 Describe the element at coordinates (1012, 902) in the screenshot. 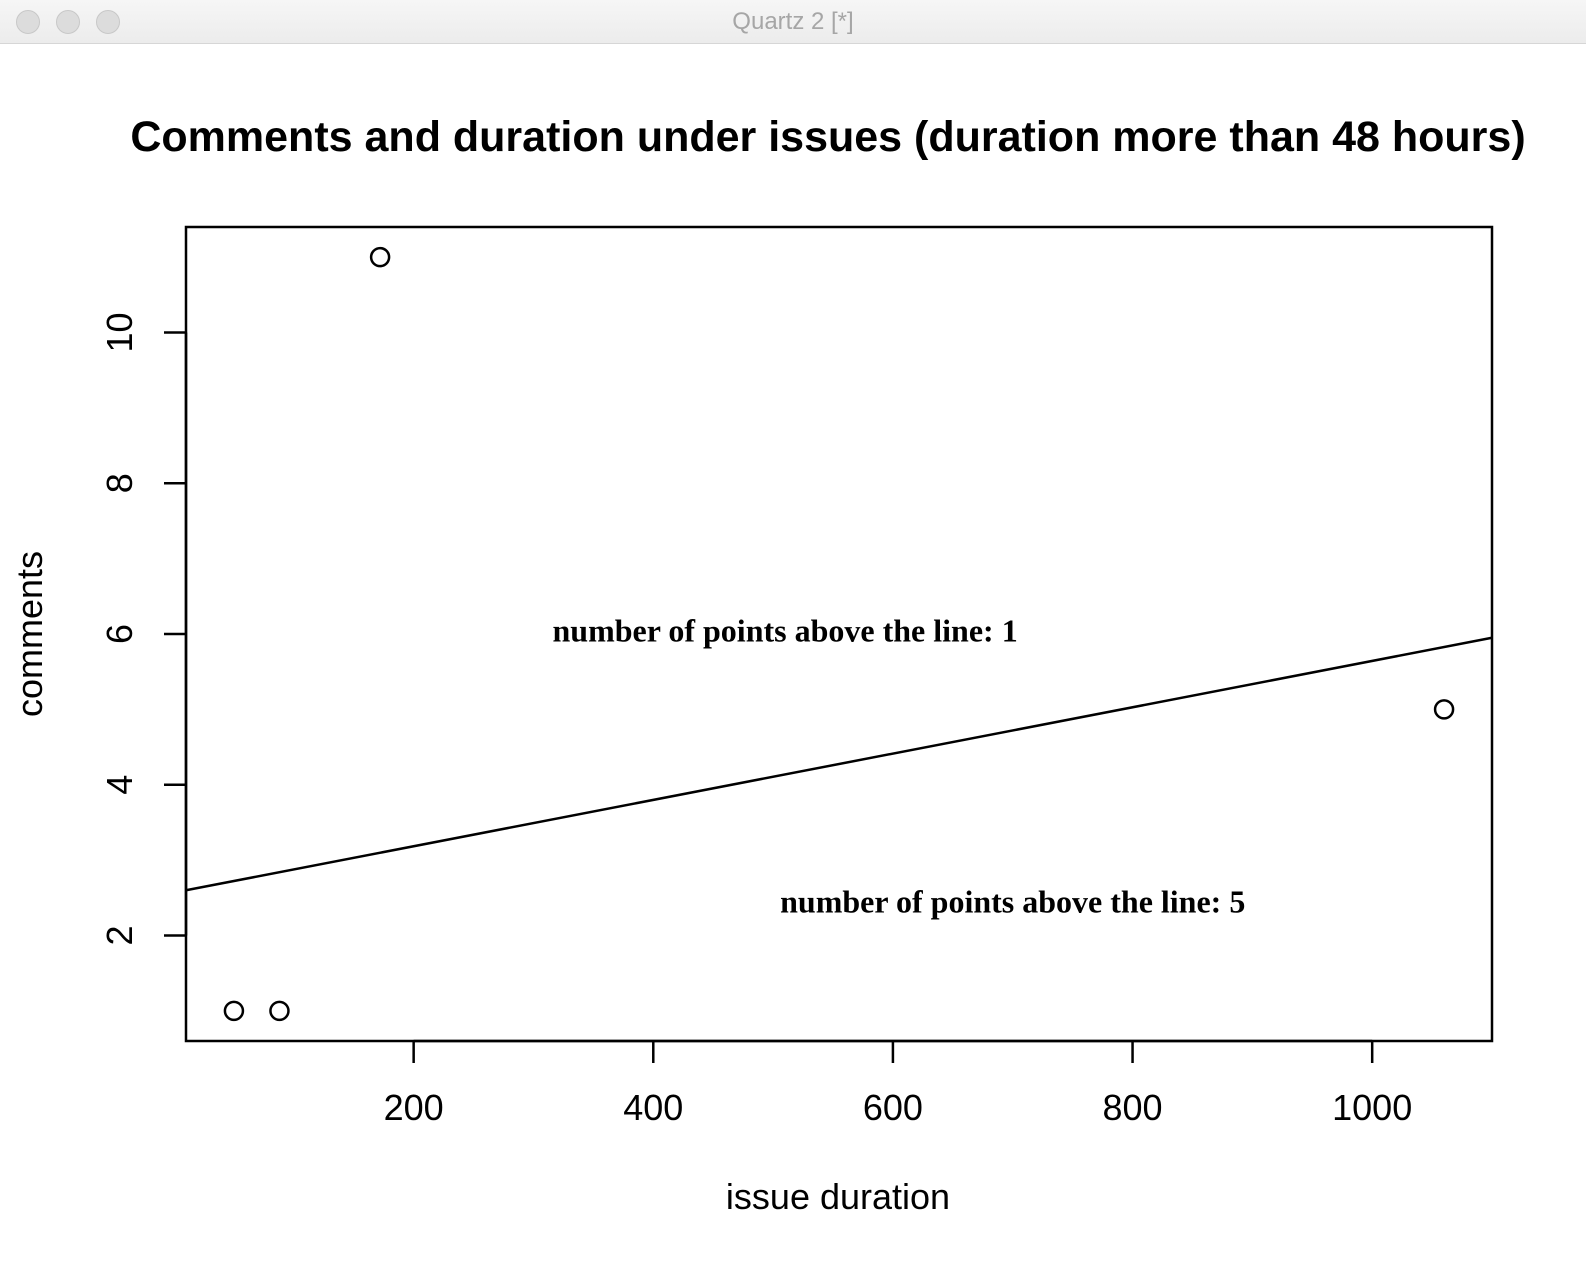

I see `annotation-label: number of points above the line: 5` at that location.